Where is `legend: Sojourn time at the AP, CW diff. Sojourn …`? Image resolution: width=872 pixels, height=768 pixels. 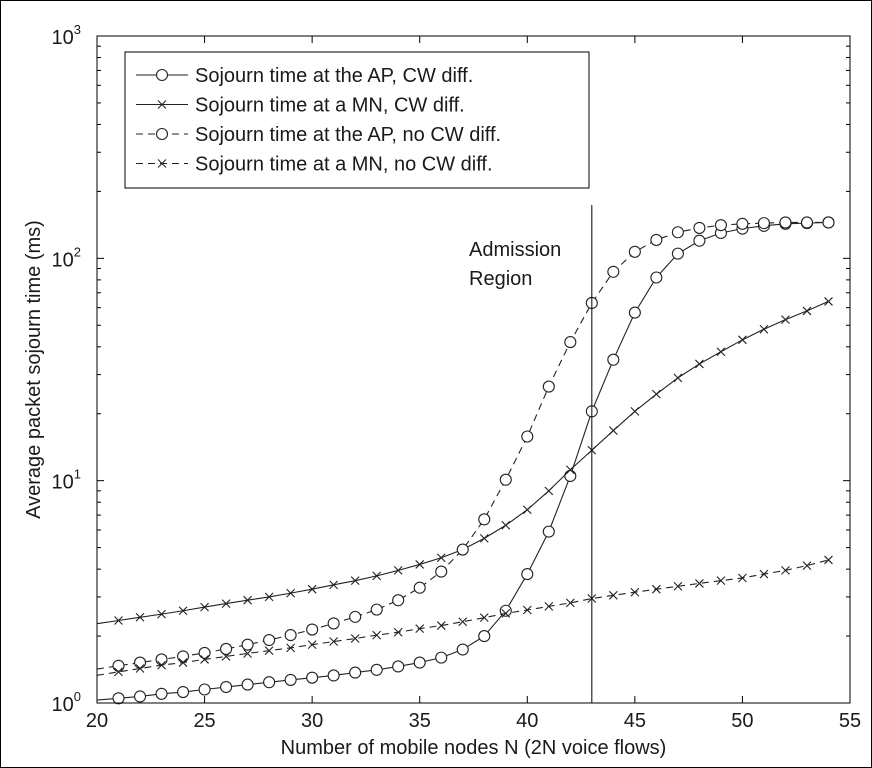 legend: Sojourn time at the AP, CW diff. Sojourn … is located at coordinates (357, 120).